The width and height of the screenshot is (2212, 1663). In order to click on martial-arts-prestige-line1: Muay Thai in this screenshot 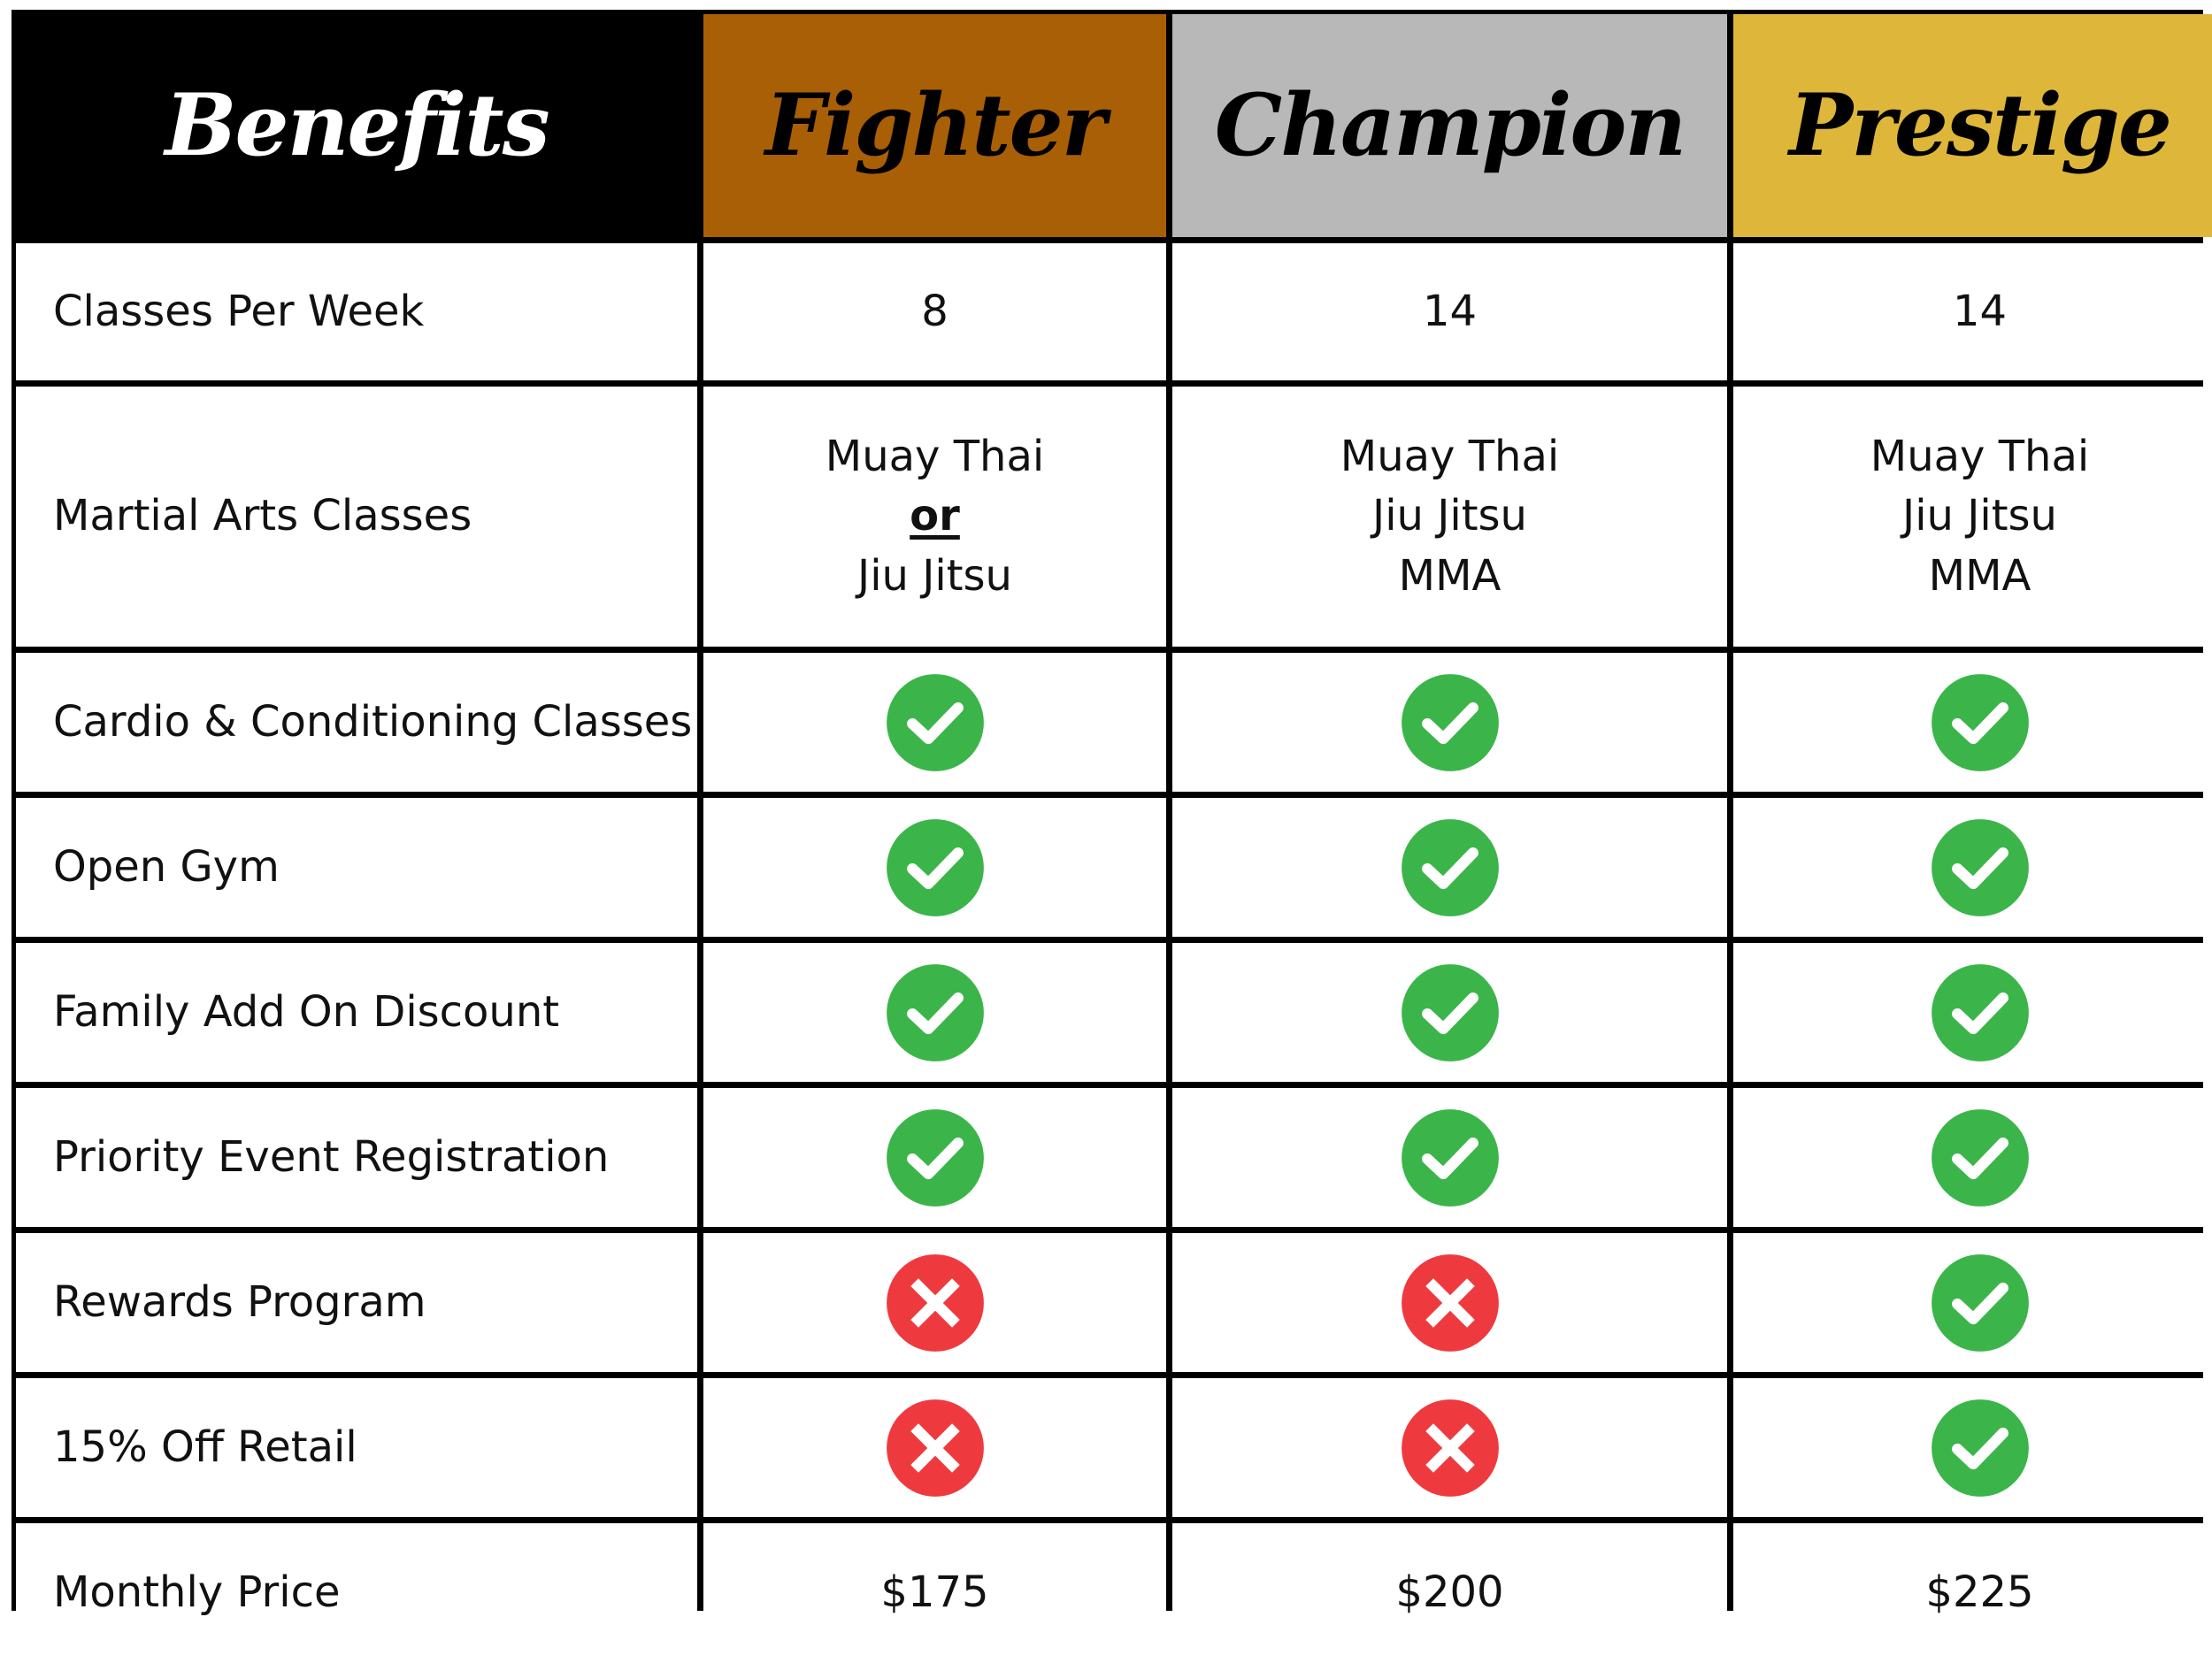, I will do `click(1980, 457)`.